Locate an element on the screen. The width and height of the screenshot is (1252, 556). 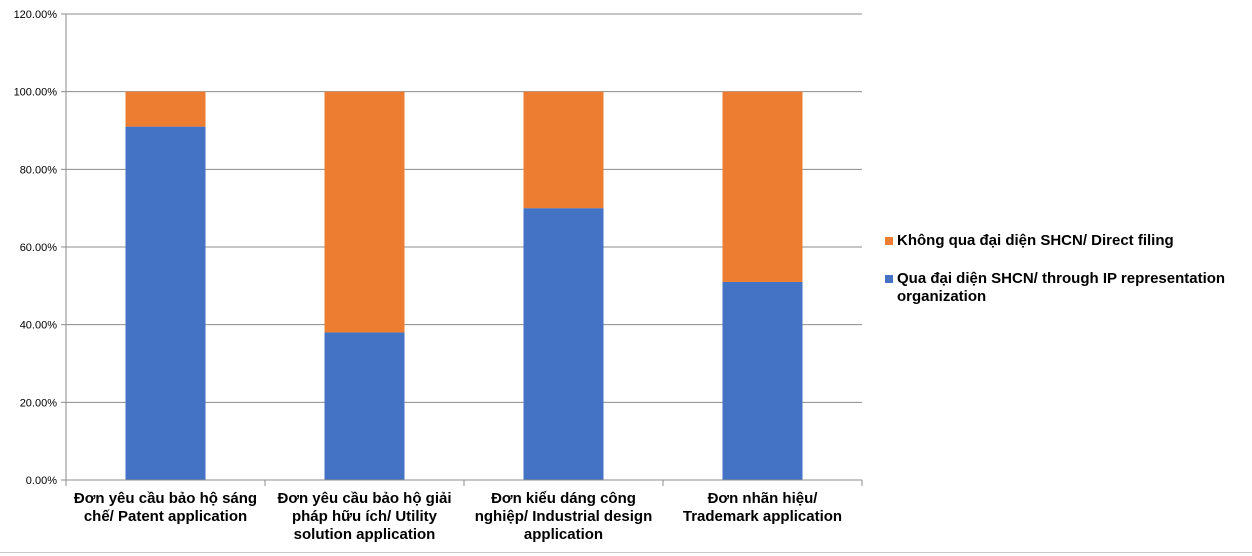
legend-label: Không qua đại diện SHCN/ Direct filing is located at coordinates (1035, 240).